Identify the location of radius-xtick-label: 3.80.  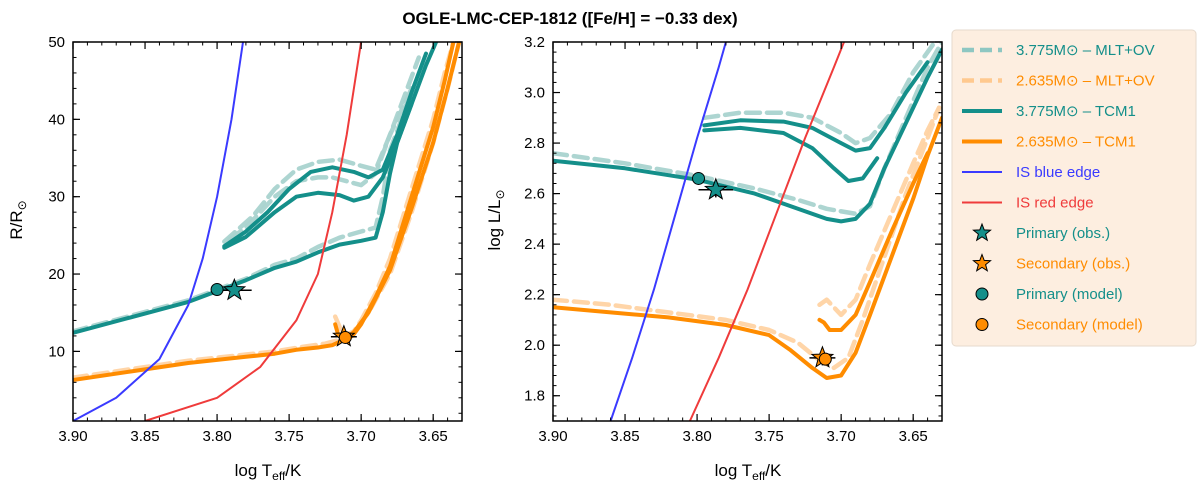
(216, 436).